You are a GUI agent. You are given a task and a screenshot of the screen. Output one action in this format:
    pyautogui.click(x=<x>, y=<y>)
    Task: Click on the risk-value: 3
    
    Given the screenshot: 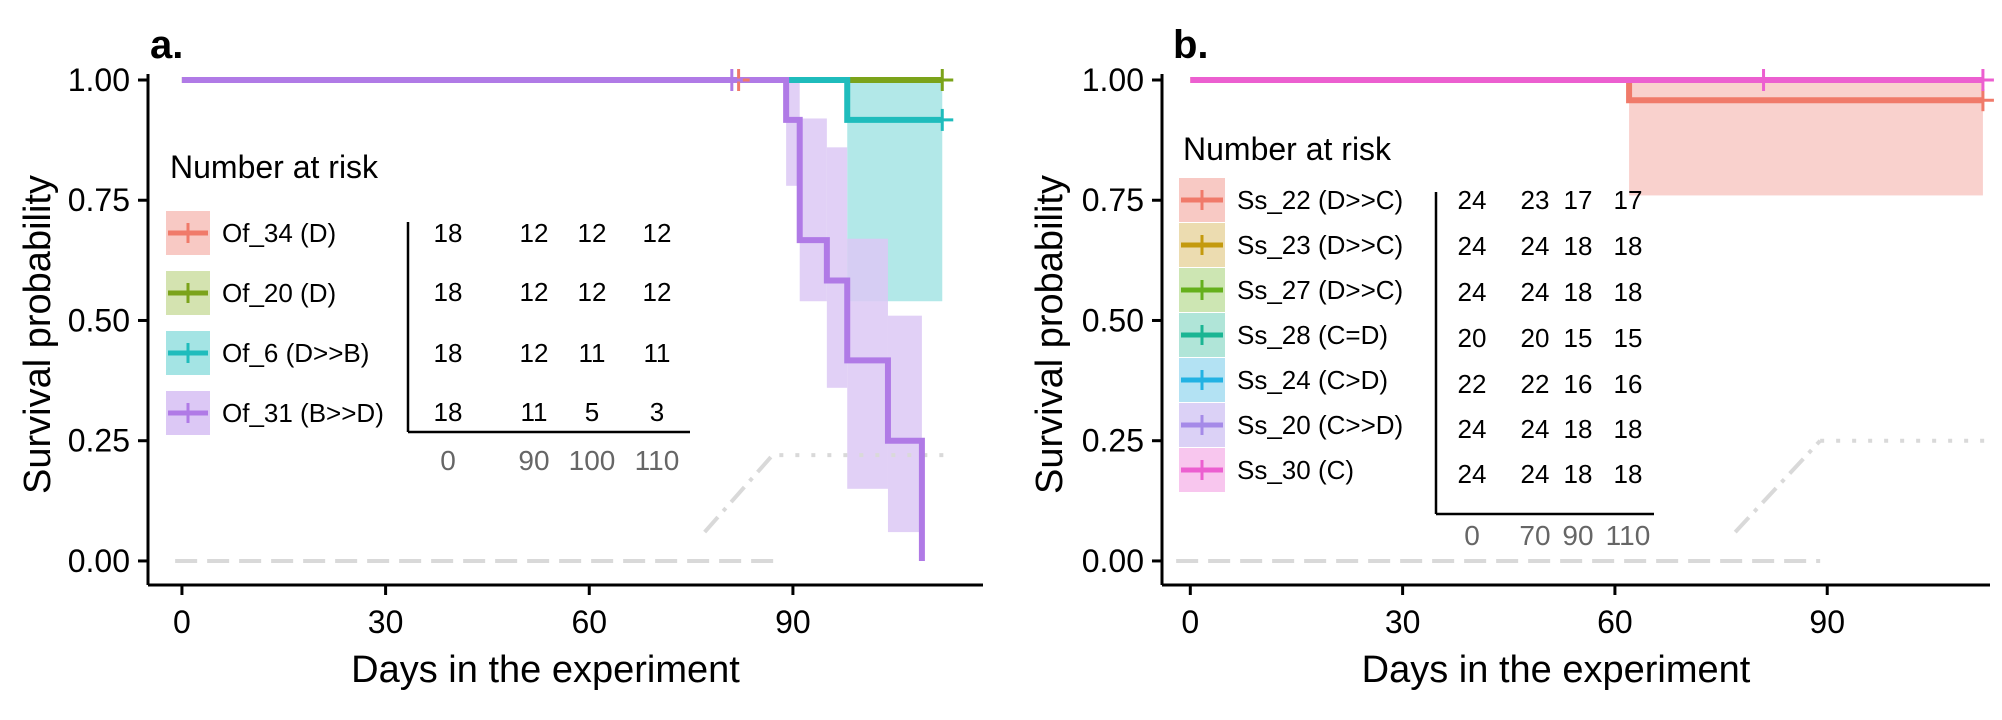 What is the action you would take?
    pyautogui.click(x=657, y=412)
    